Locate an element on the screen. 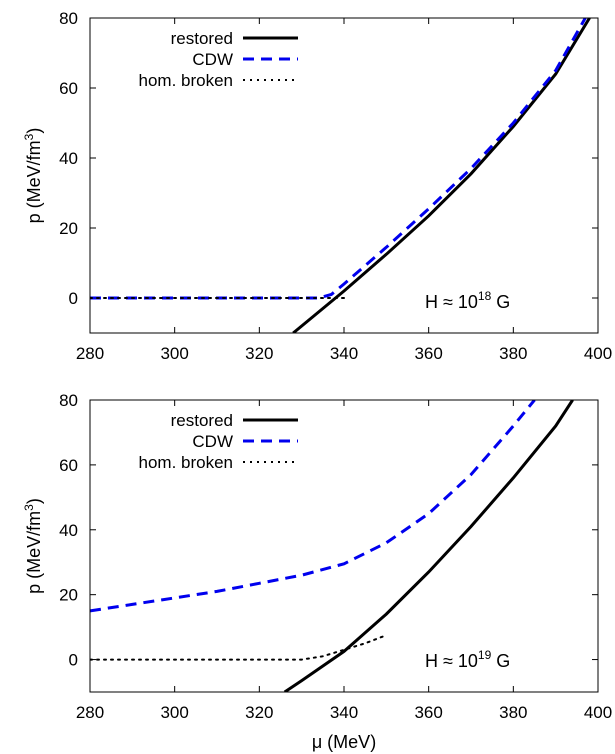 Image resolution: width=615 pixels, height=754 pixels. series-line-hom-broken is located at coordinates (239, 647).